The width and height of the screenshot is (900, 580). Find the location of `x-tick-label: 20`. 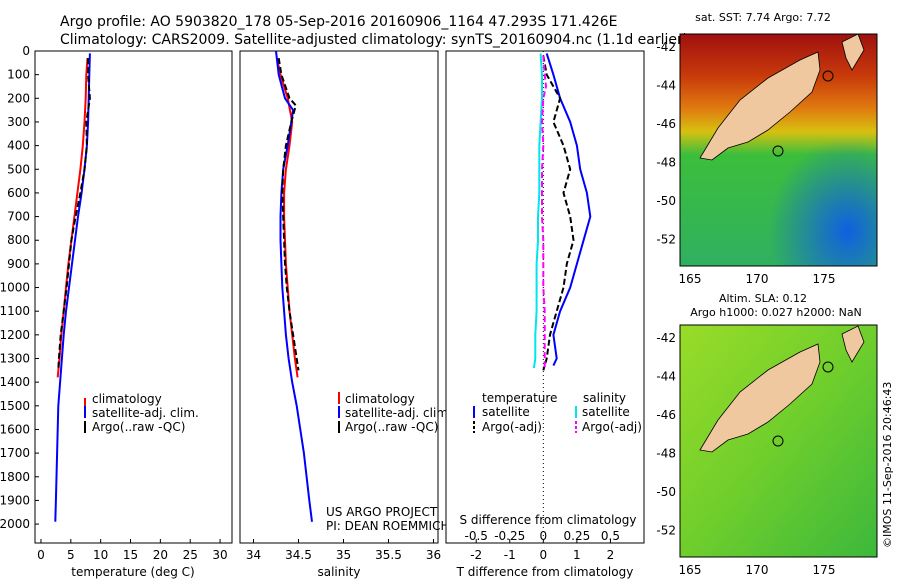

x-tick-label: 20 is located at coordinates (160, 555).